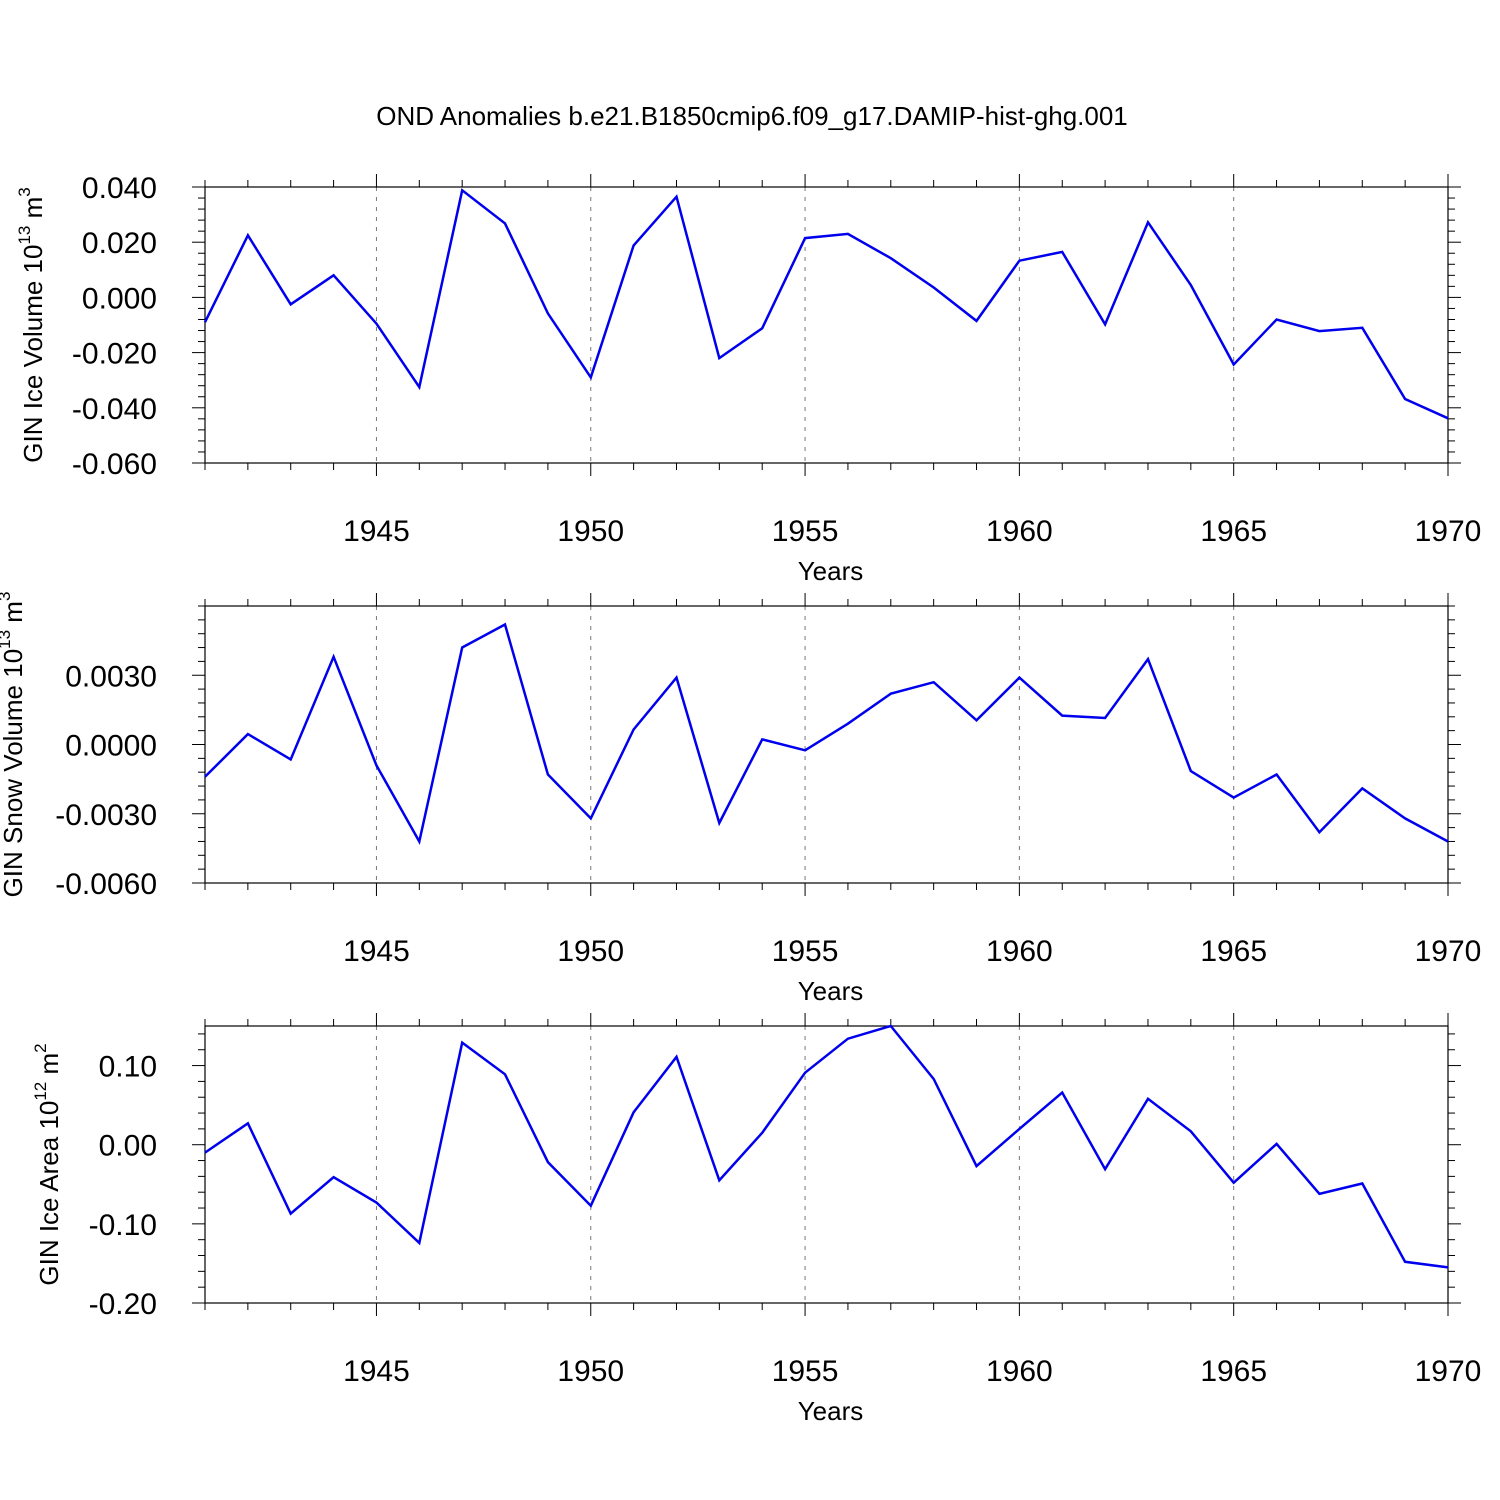 The height and width of the screenshot is (1500, 1500). What do you see at coordinates (47, 1164) in the screenshot?
I see `y-axis-label: GIN Ice Area 1012 m2` at bounding box center [47, 1164].